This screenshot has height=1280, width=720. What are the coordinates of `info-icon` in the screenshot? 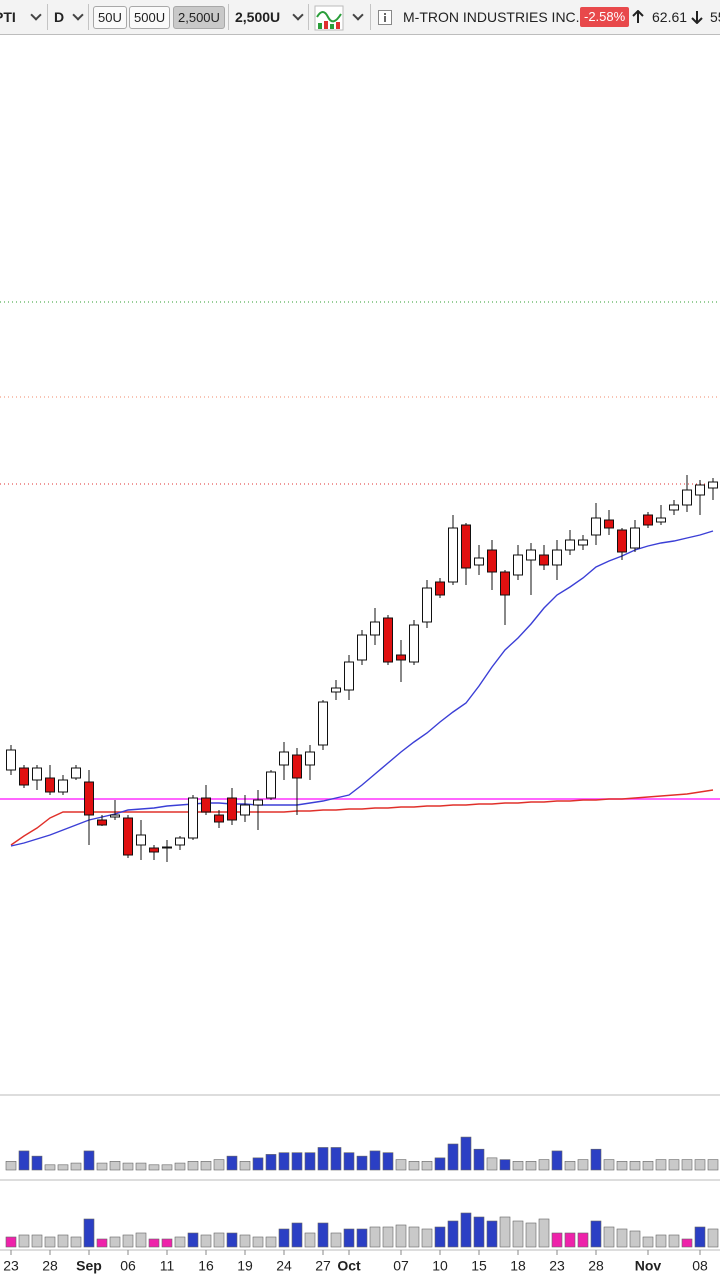 It's located at (385, 17).